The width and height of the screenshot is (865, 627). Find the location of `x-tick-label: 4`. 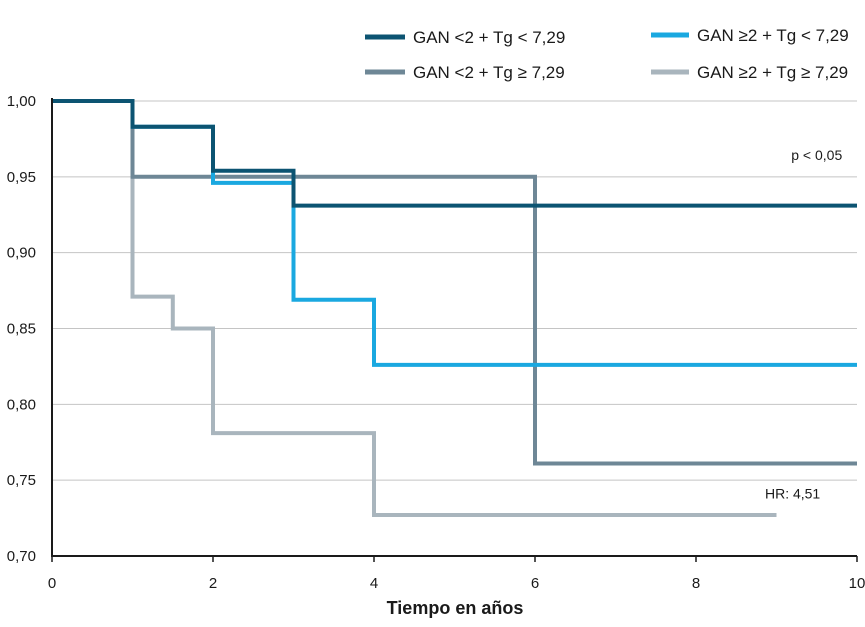

x-tick-label: 4 is located at coordinates (374, 583).